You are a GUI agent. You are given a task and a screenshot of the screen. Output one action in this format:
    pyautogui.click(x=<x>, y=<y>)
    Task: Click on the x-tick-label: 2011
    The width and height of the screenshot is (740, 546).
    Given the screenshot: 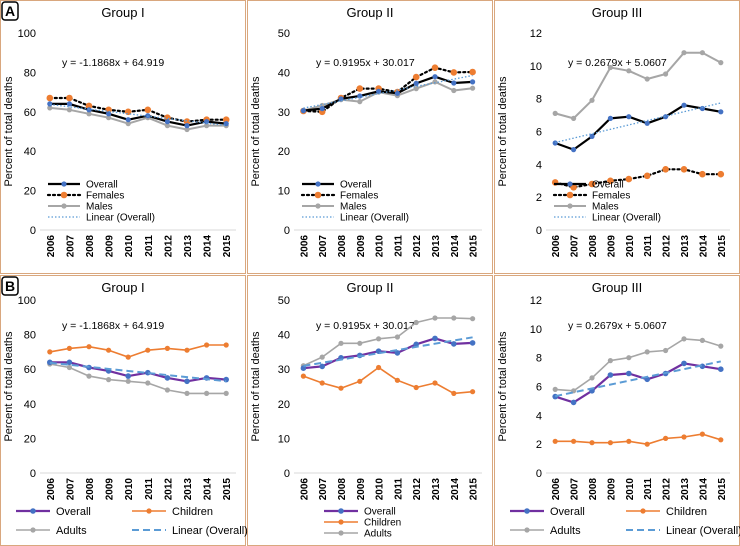 What is the action you would take?
    pyautogui.click(x=149, y=489)
    